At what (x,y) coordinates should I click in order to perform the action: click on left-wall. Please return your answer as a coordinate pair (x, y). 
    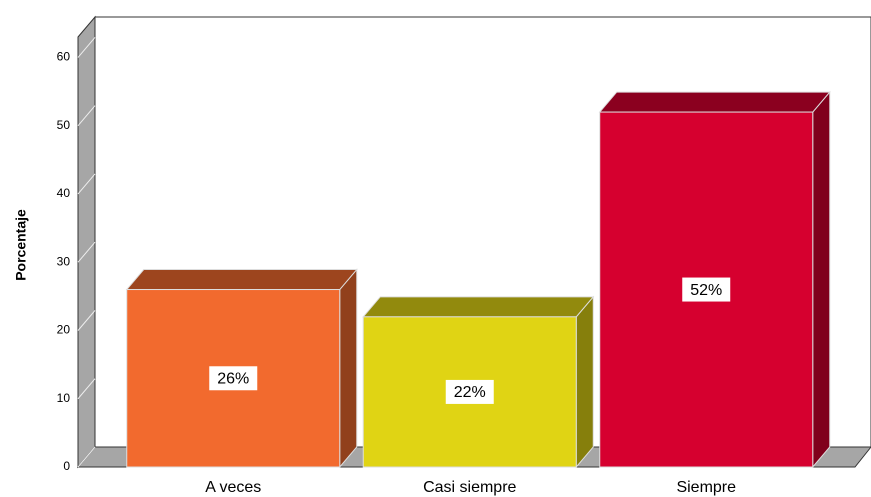
    Looking at the image, I should click on (86, 242).